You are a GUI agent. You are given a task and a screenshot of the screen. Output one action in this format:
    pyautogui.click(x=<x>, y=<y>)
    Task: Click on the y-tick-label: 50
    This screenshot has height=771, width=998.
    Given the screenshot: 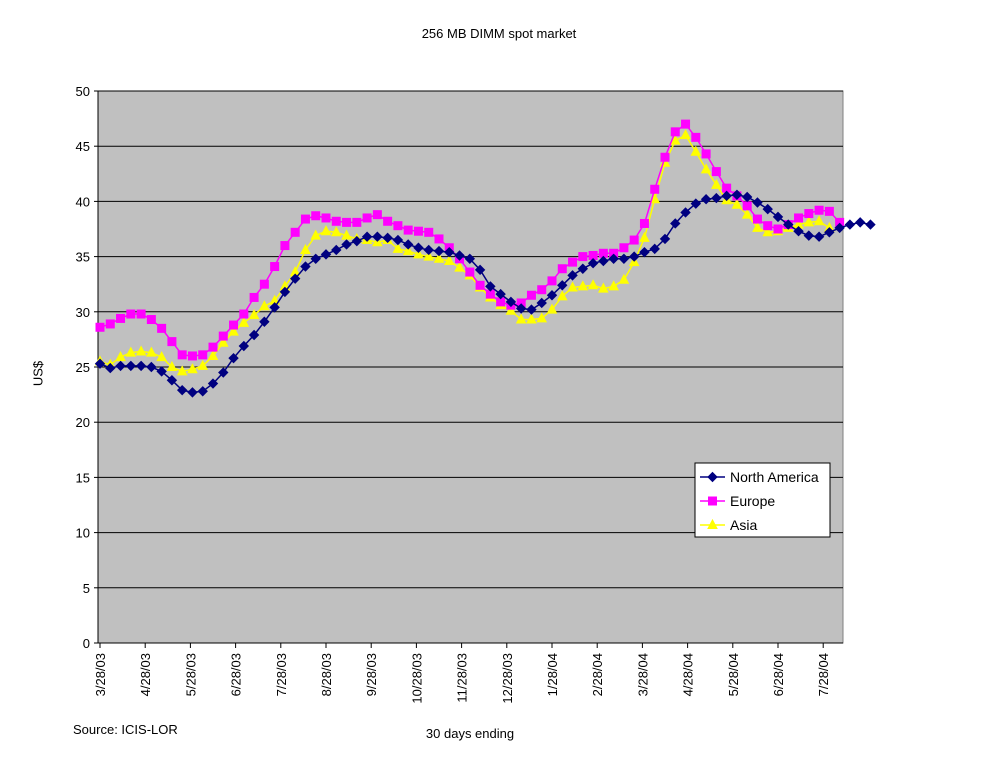 What is the action you would take?
    pyautogui.click(x=83, y=91)
    